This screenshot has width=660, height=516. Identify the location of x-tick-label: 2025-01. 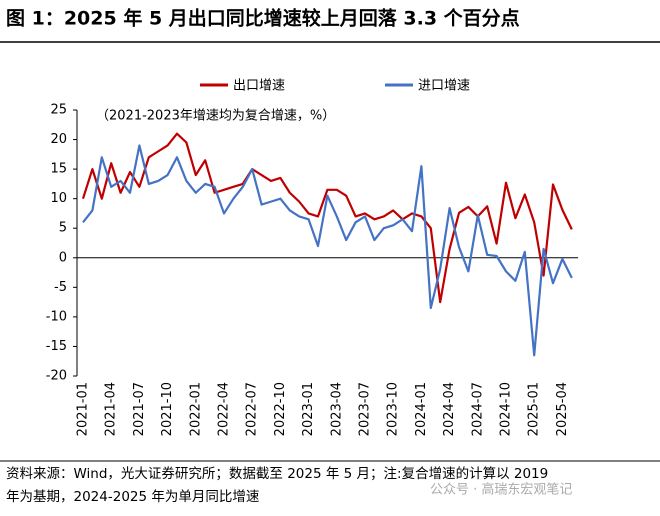
(534, 409).